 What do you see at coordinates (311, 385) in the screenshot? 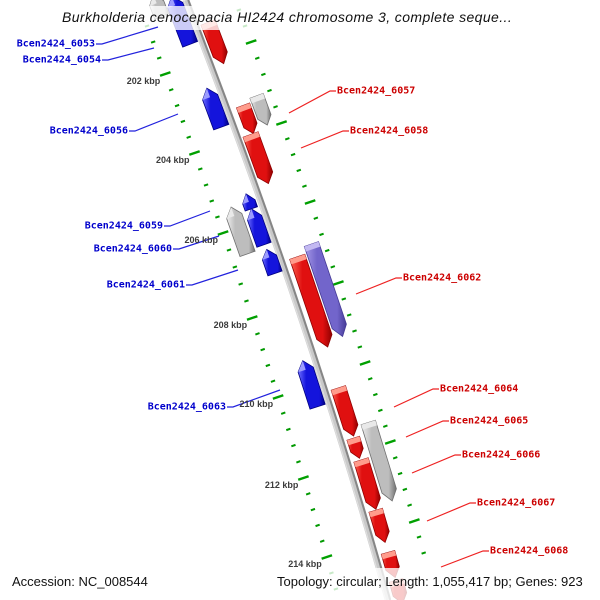
I see `gene-arrow-14-blue` at bounding box center [311, 385].